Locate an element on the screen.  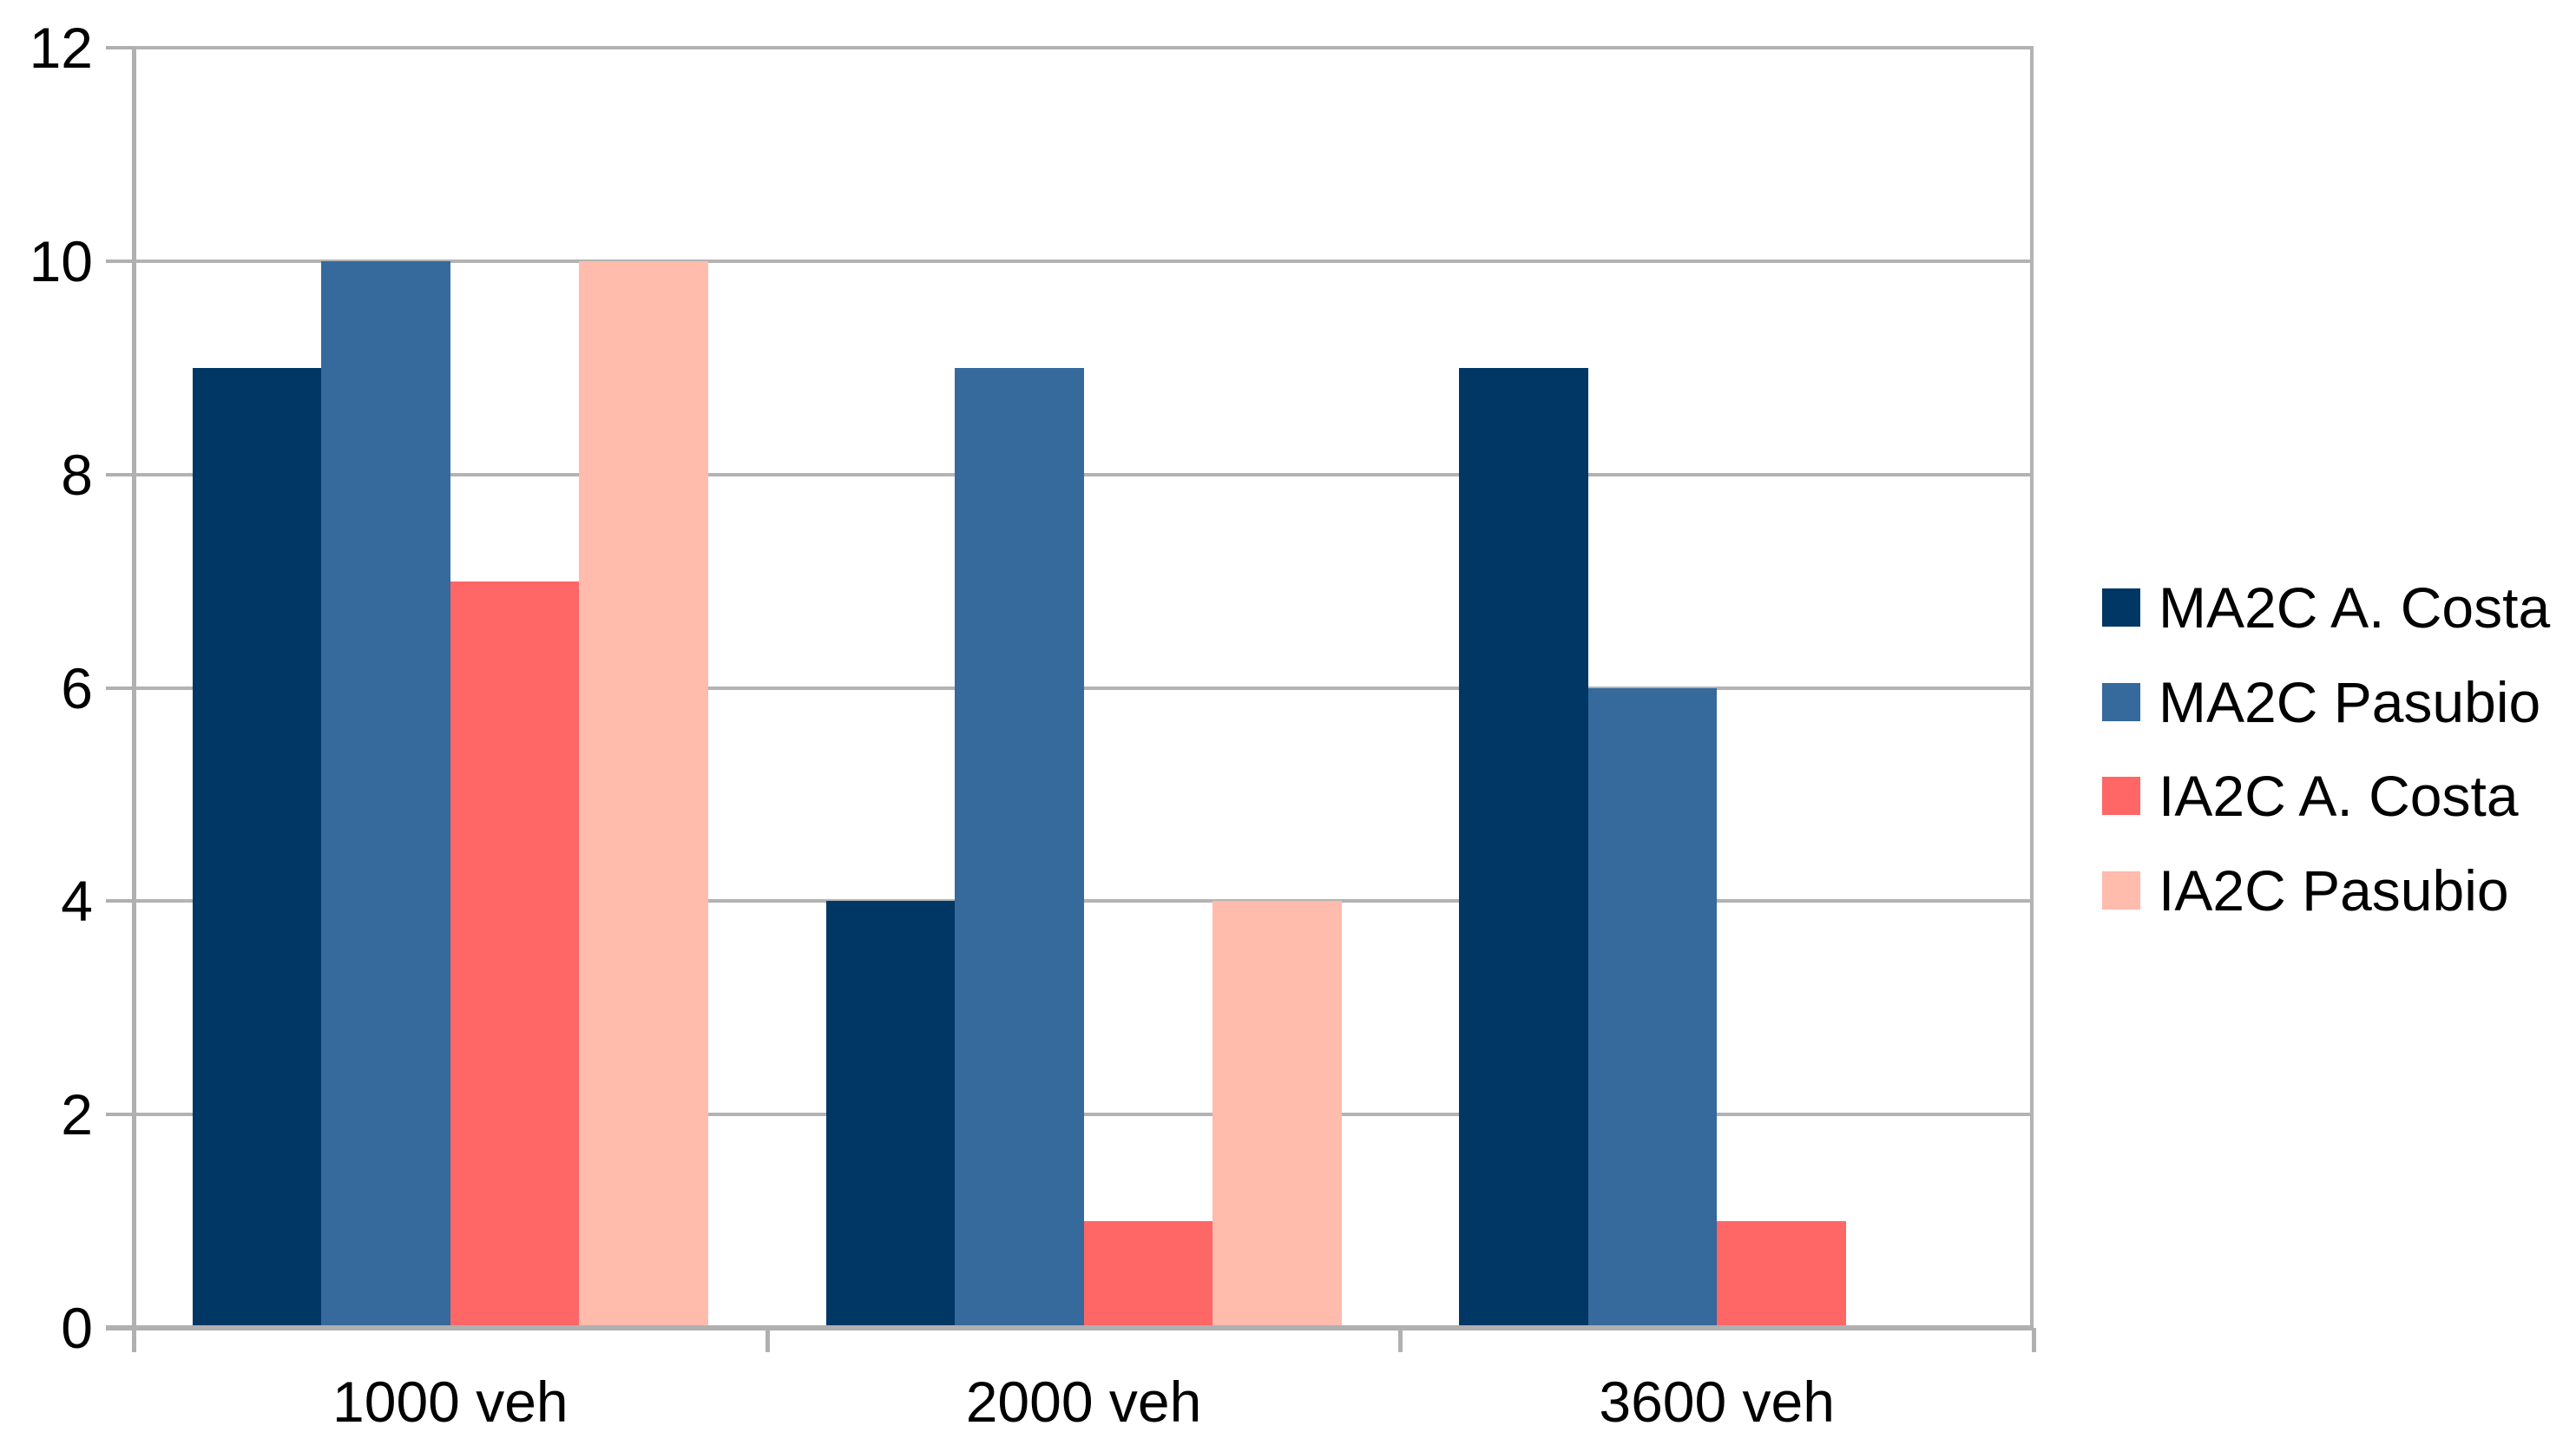
y-tick-label-8: 8 is located at coordinates (77, 475).